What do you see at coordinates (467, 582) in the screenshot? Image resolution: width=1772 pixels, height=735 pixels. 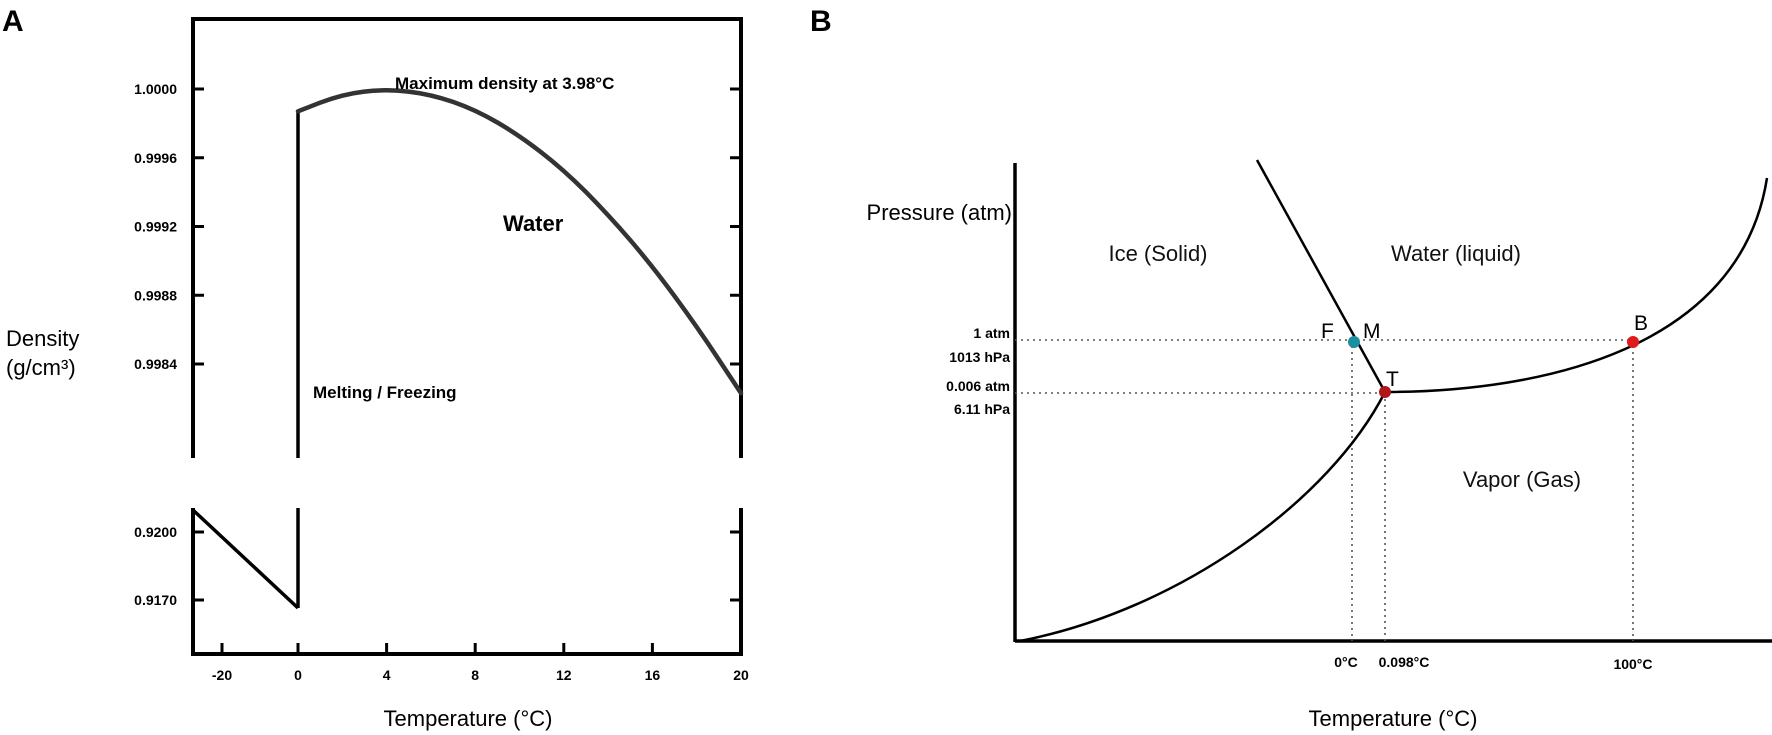 I see `panel-a-lower-frame` at bounding box center [467, 582].